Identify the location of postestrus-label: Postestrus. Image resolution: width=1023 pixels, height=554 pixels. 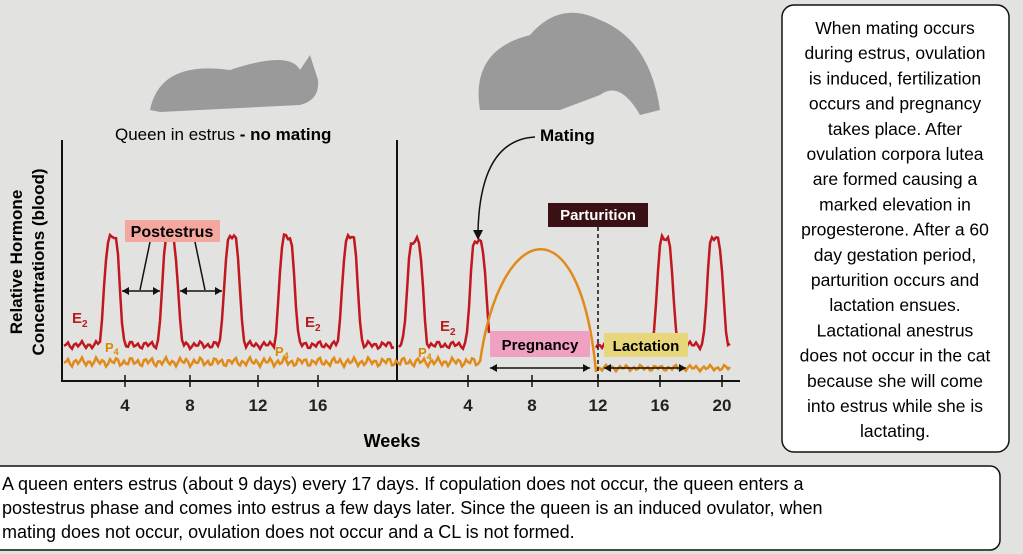
(172, 232).